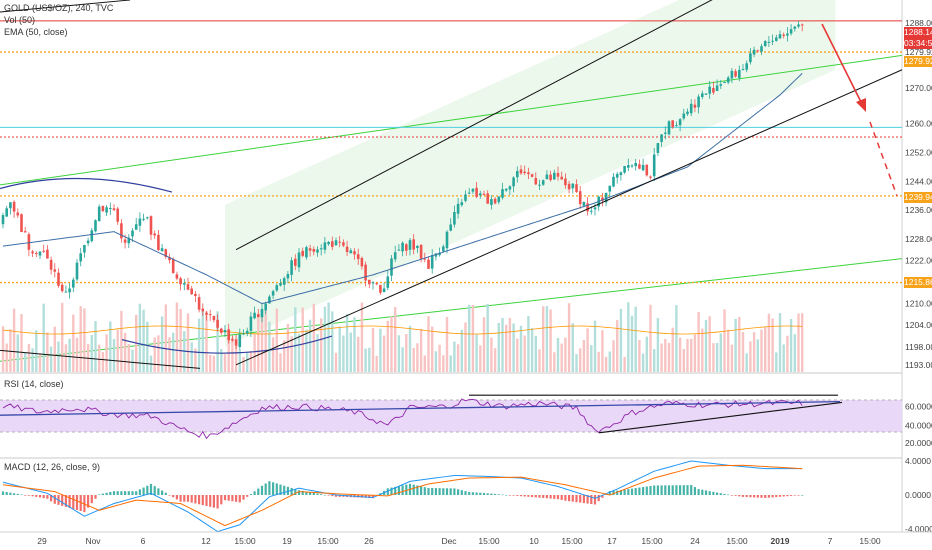 This screenshot has height=550, width=932. What do you see at coordinates (918, 124) in the screenshot?
I see `price-axis-label: 1260.00` at bounding box center [918, 124].